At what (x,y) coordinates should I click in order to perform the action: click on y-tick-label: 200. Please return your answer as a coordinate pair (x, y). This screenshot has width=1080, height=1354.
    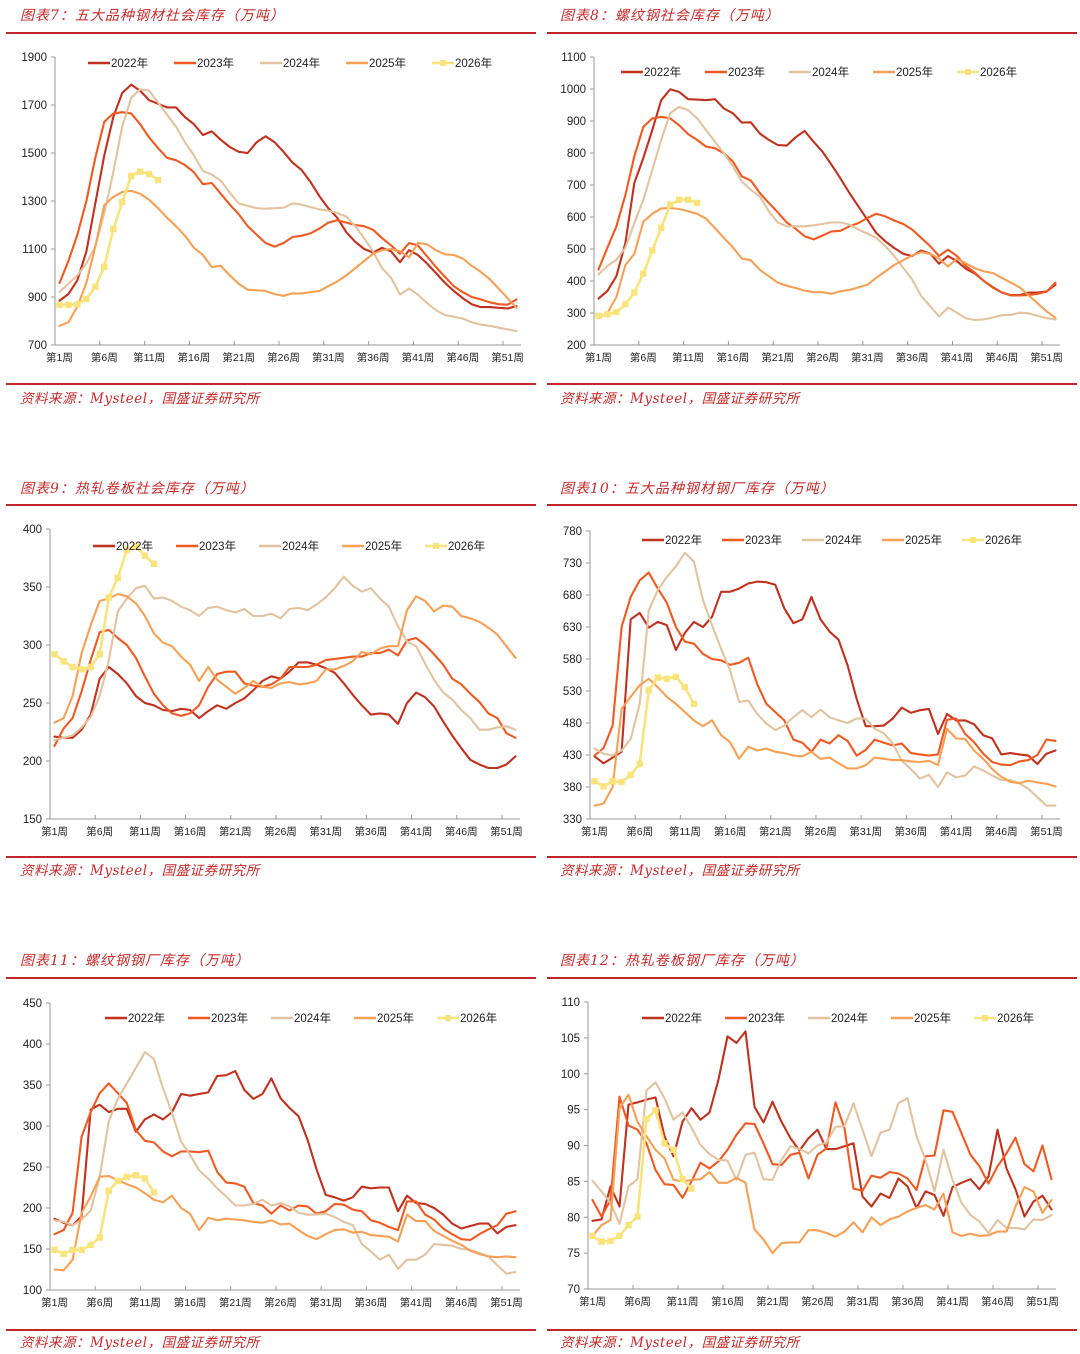
    Looking at the image, I should click on (32, 762).